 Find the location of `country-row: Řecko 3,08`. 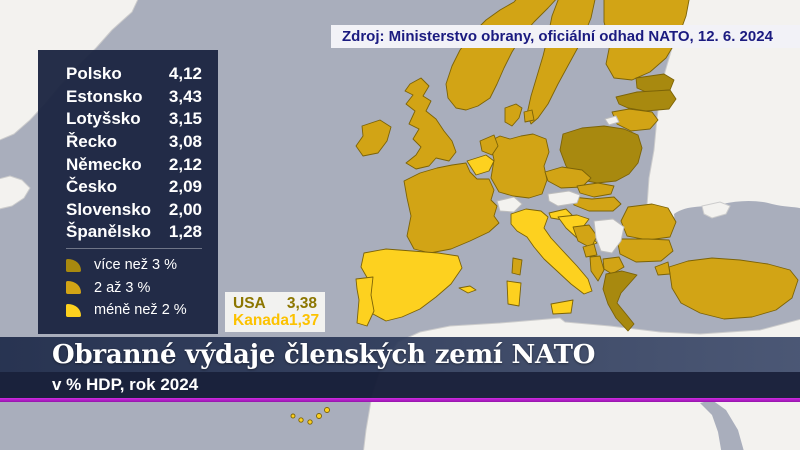

country-row: Řecko 3,08 is located at coordinates (134, 142).